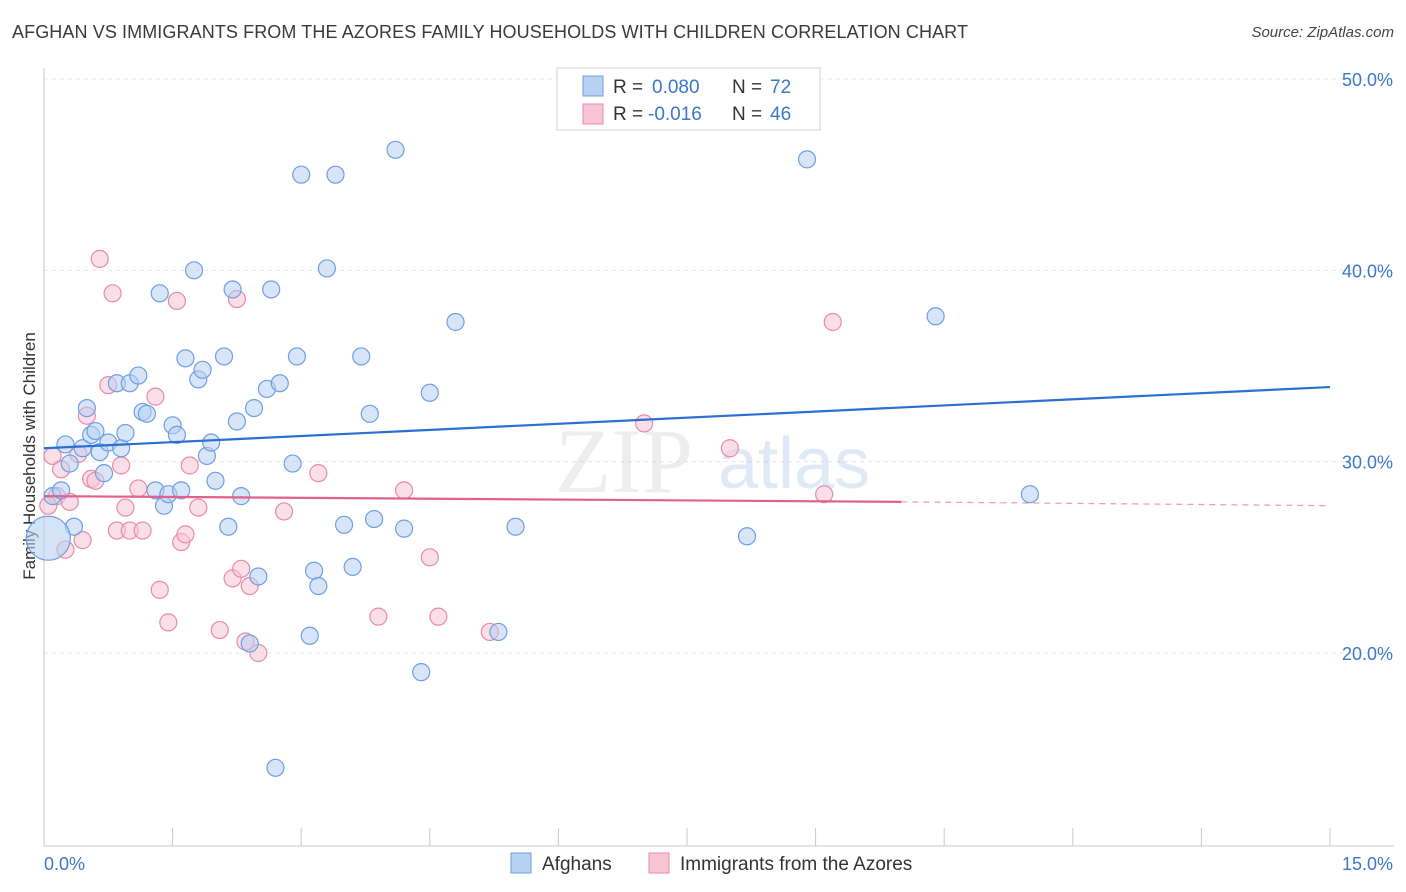 The width and height of the screenshot is (1406, 892). Describe the element at coordinates (628, 87) in the screenshot. I see `legend-r-label-1: R =` at that location.